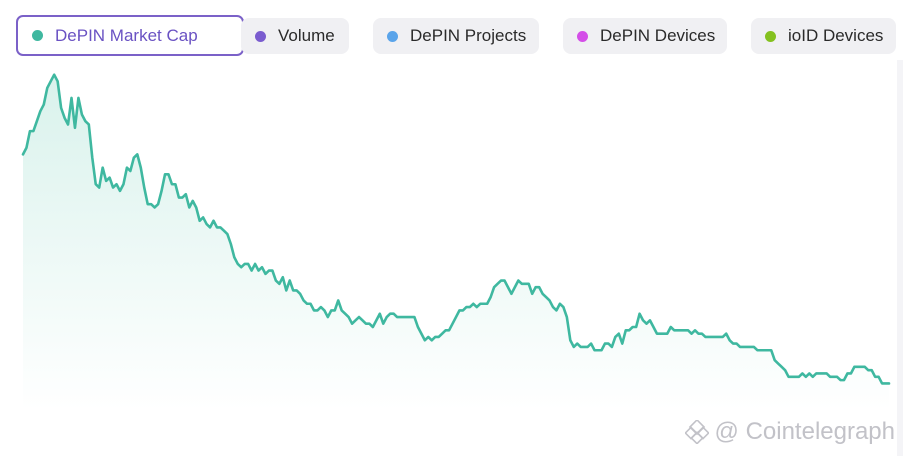 Image resolution: width=903 pixels, height=456 pixels. I want to click on tab-depin-devices: DePIN Devices, so click(645, 36).